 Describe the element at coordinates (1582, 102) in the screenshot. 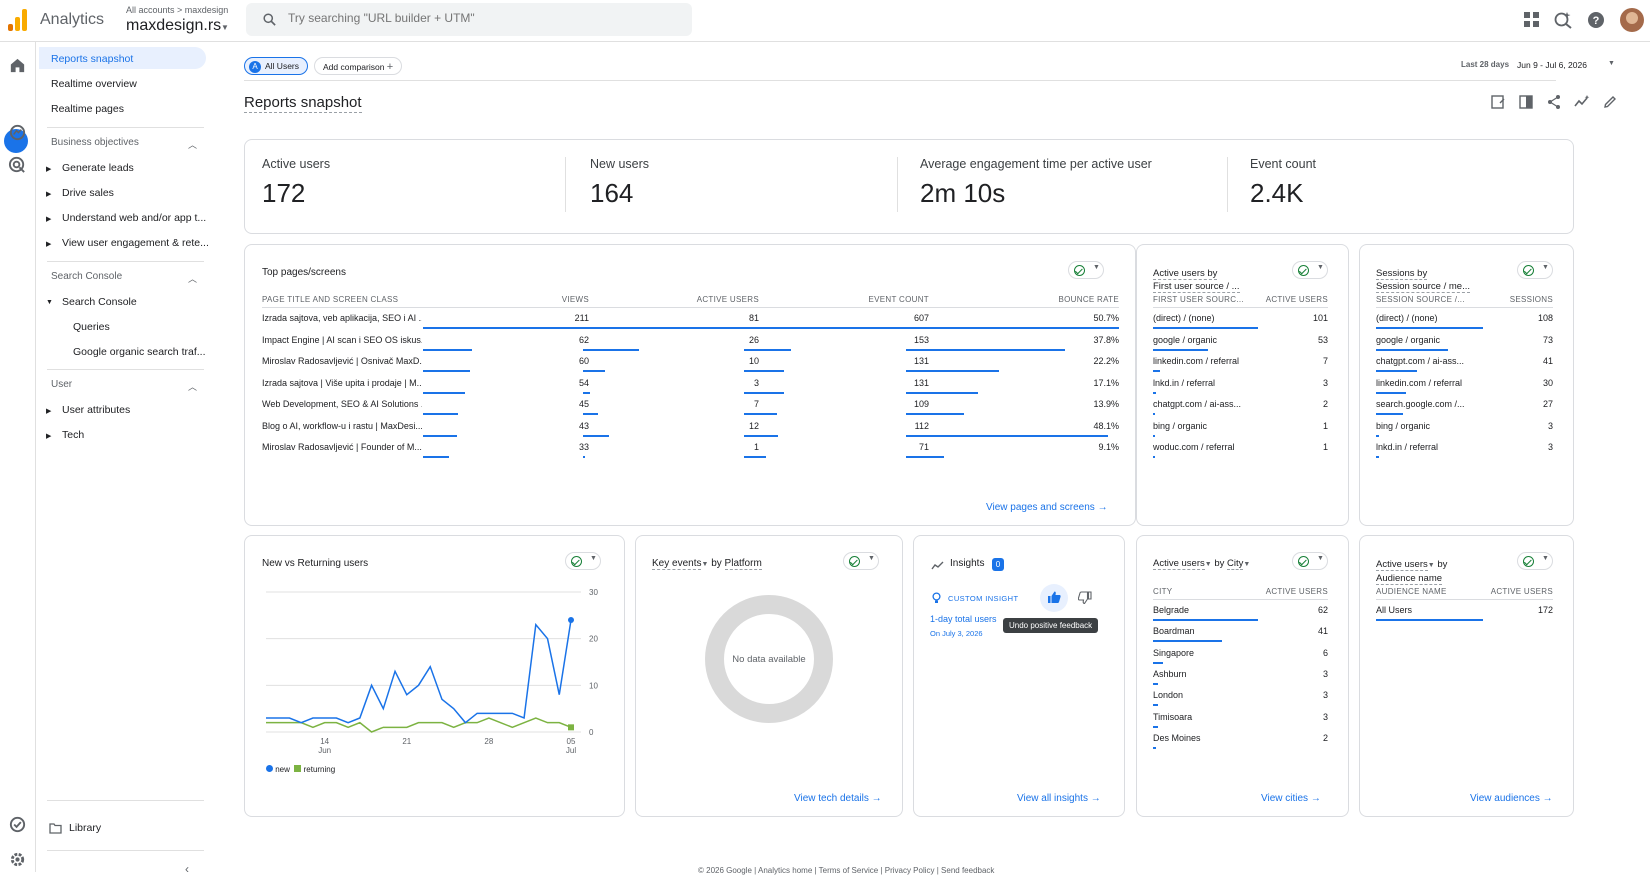

I see `insights-trend-icon` at that location.